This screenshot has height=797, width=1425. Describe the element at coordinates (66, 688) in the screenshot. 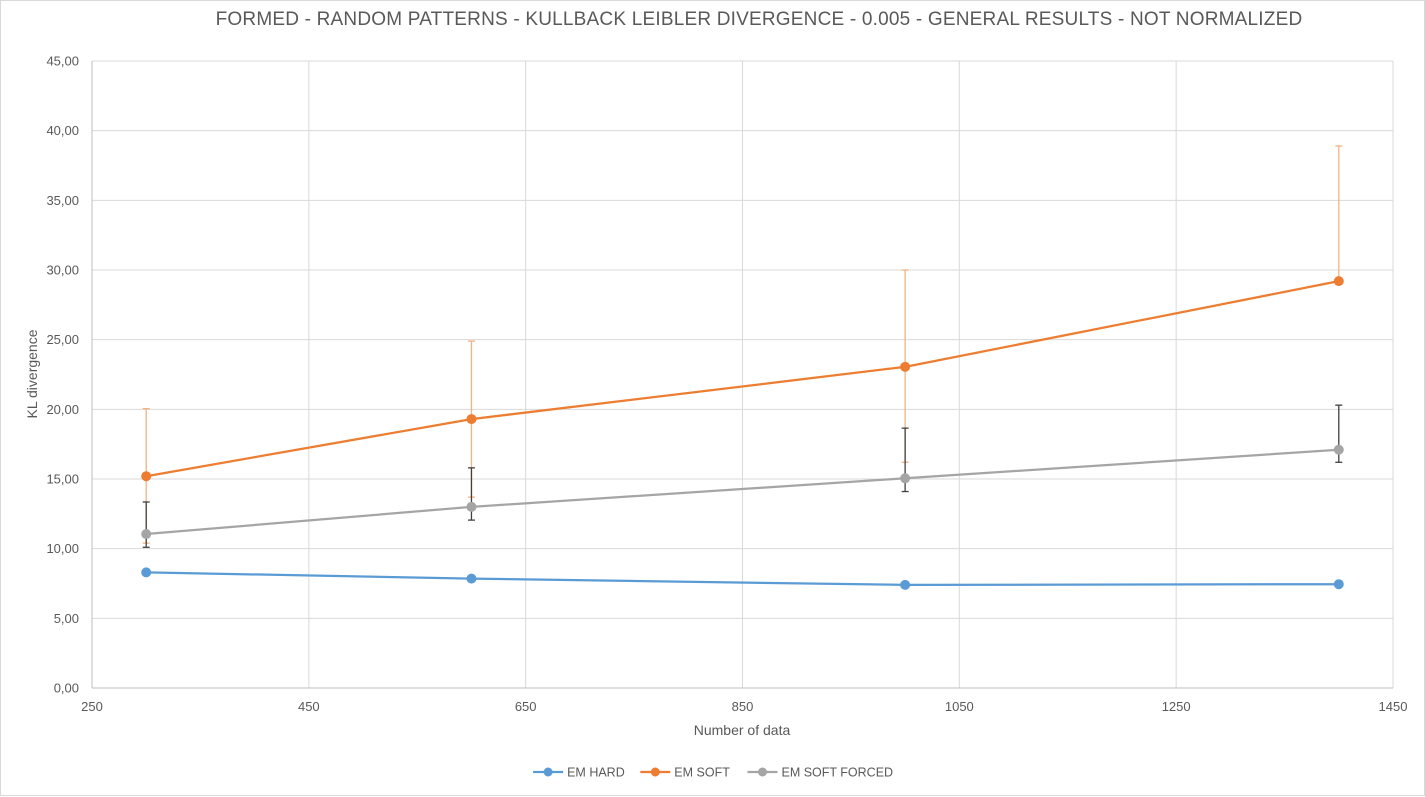

I see `y-tick-label: 0,00` at that location.